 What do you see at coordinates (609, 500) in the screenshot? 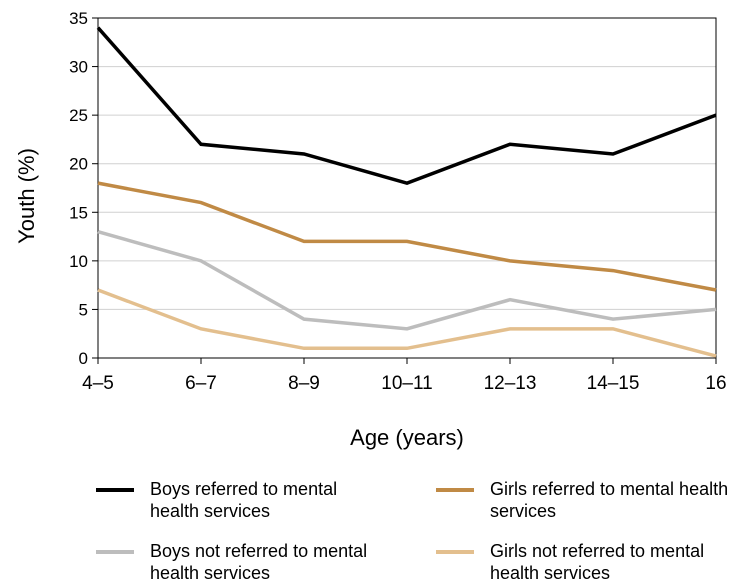
I see `legend-label: Girls referred to mental health services` at bounding box center [609, 500].